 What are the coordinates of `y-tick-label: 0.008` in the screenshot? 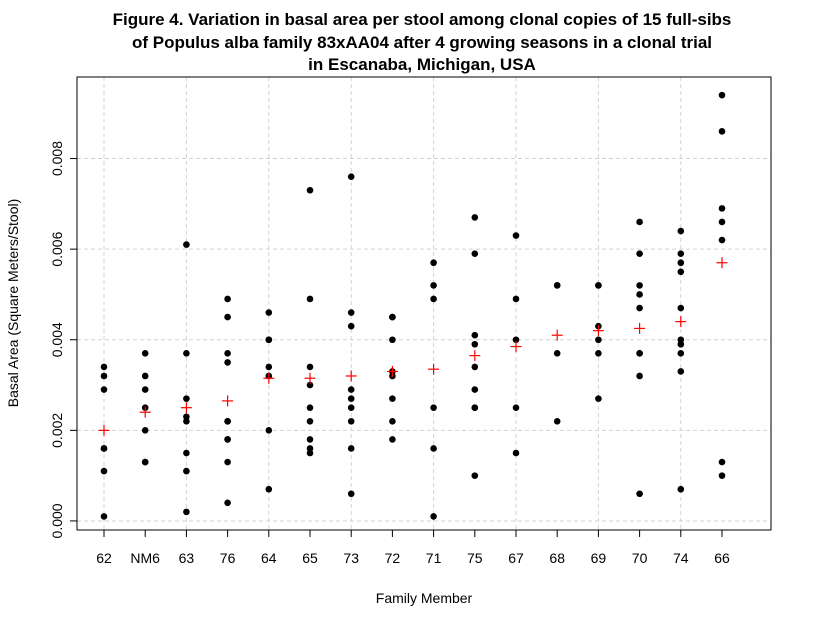 It's located at (57, 158).